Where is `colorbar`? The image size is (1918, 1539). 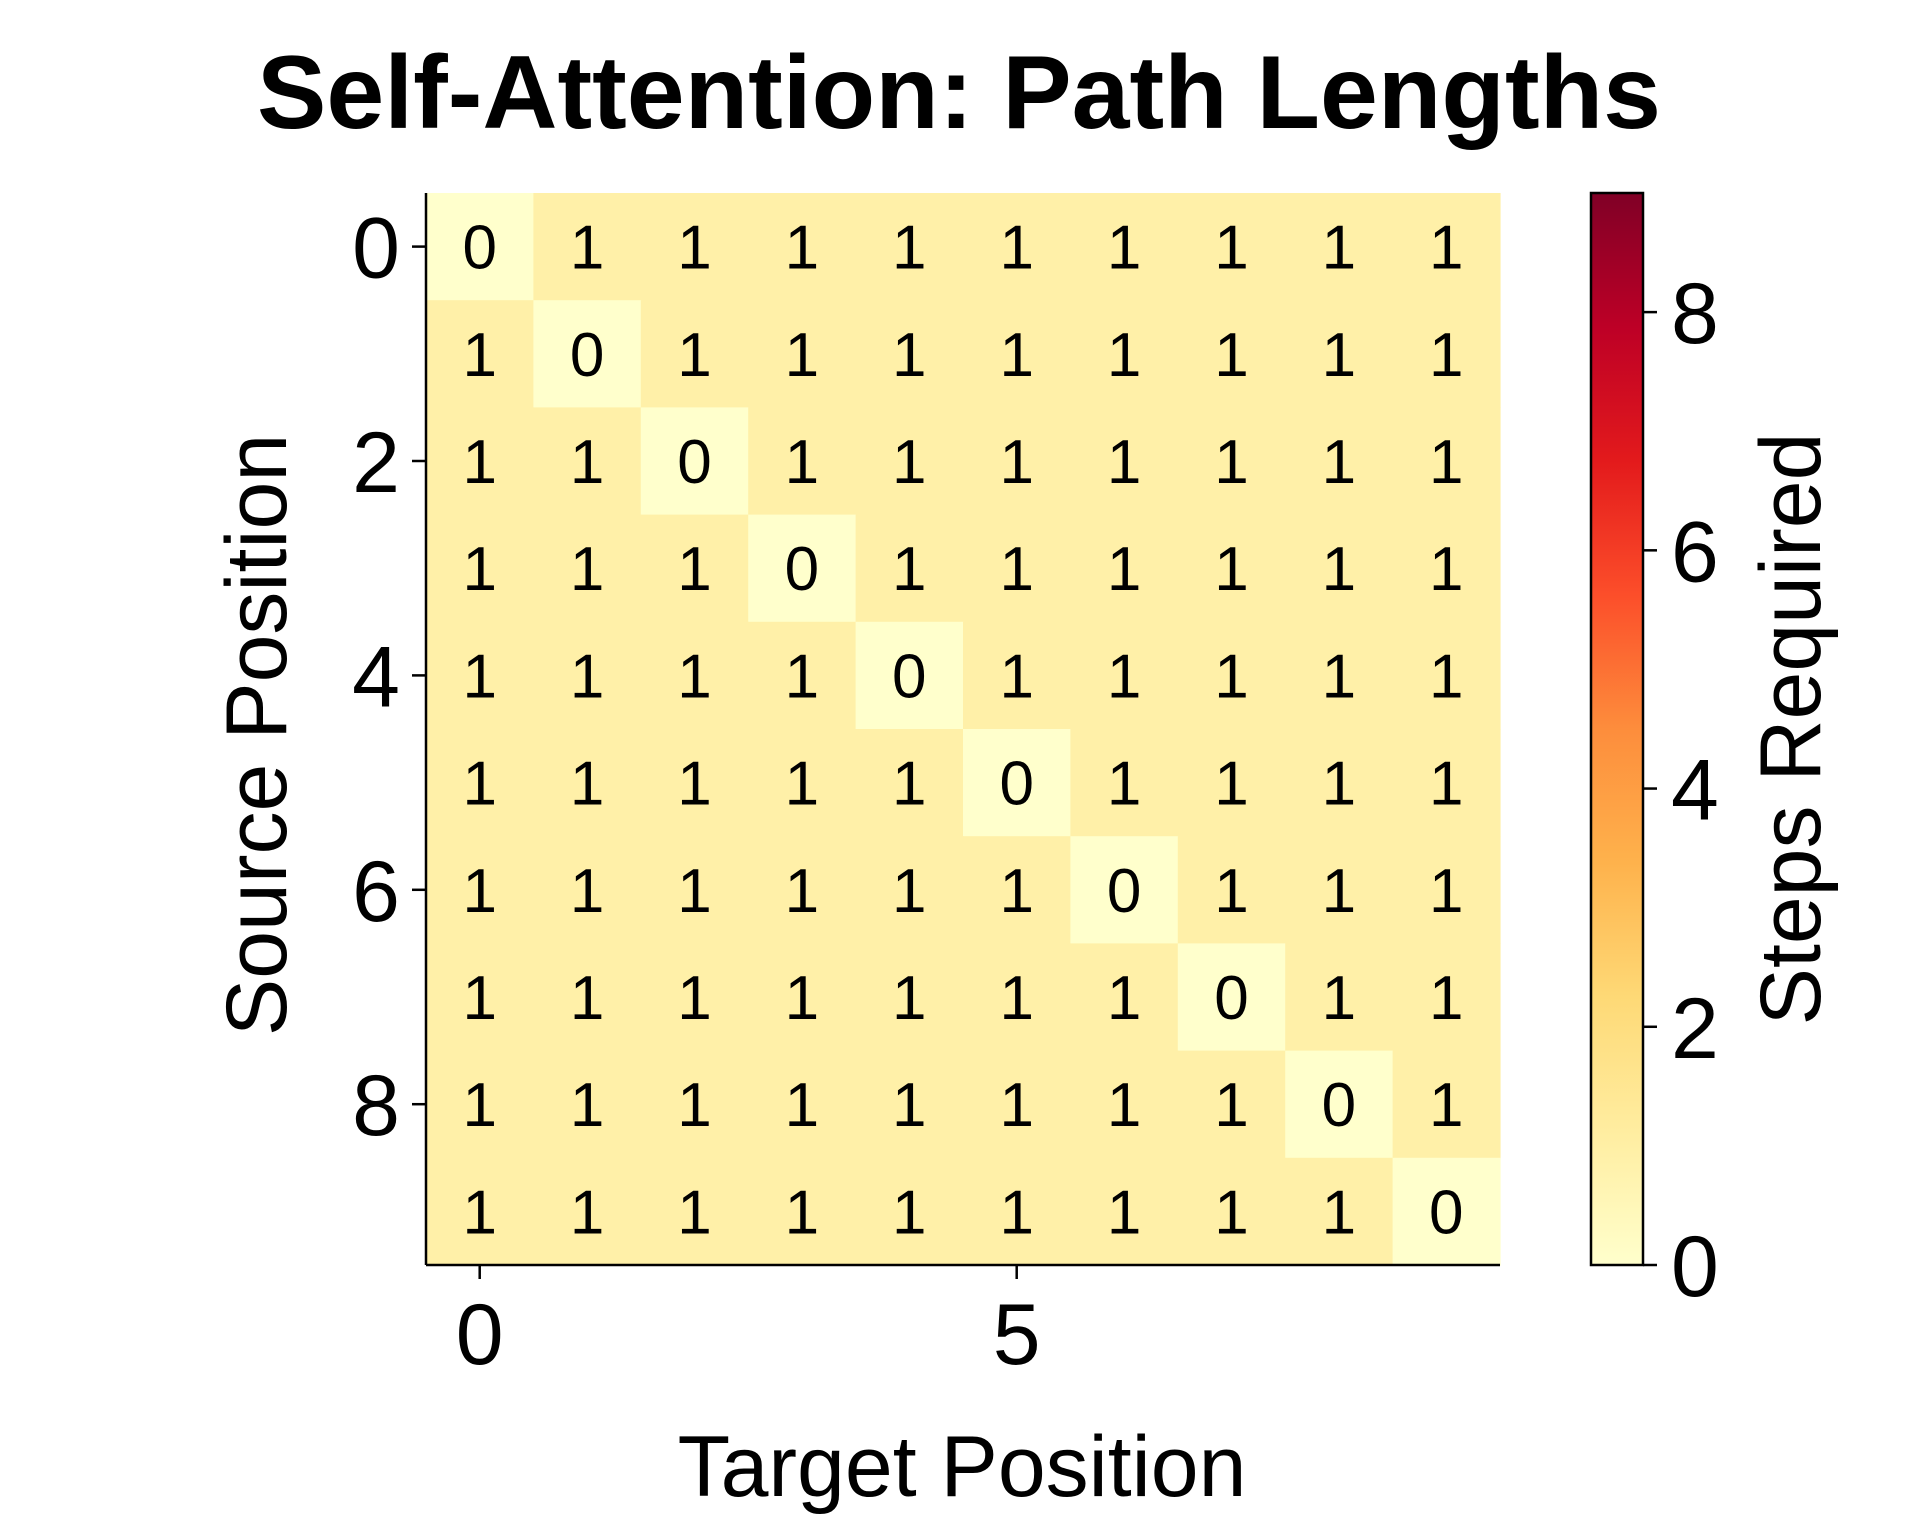 colorbar is located at coordinates (1617, 729).